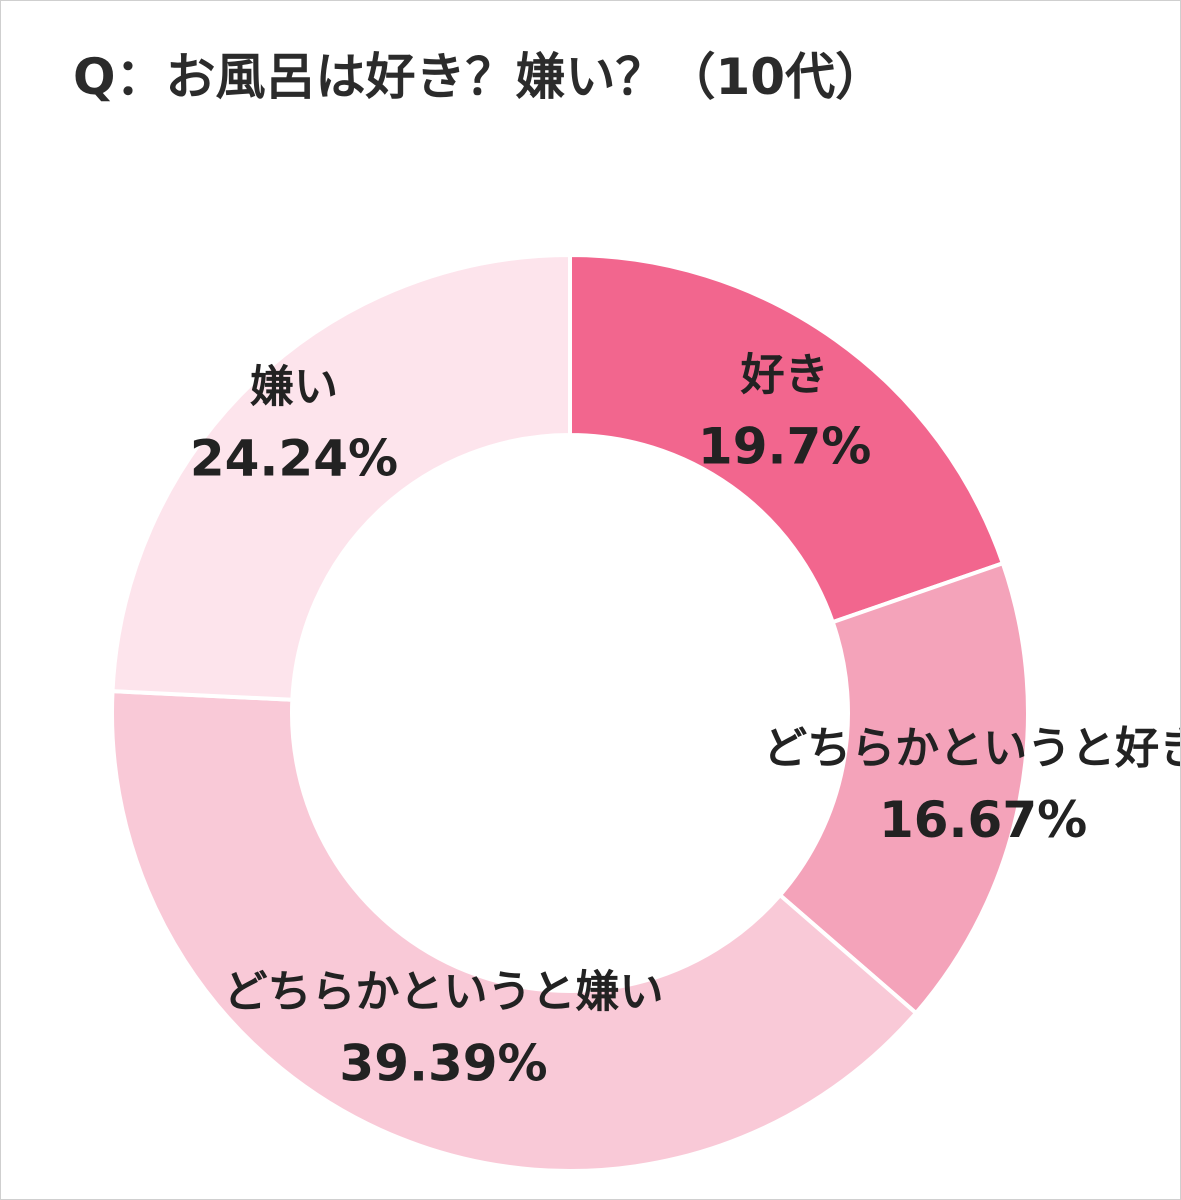  Describe the element at coordinates (784, 447) in the screenshot. I see `slice-value-1: 19.7%` at that location.